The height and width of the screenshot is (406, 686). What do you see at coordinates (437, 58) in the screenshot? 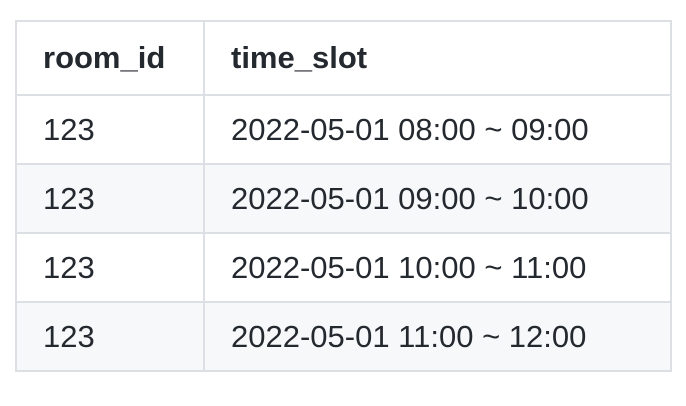
I see `column-header-time-slot: time_slot` at bounding box center [437, 58].